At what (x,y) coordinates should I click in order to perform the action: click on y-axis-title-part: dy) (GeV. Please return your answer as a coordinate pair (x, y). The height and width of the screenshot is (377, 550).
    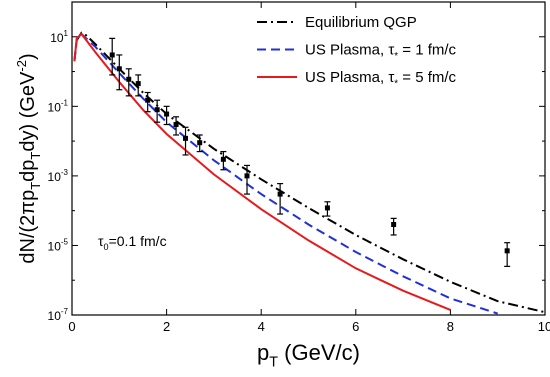
    Looking at the image, I should click on (28, 111).